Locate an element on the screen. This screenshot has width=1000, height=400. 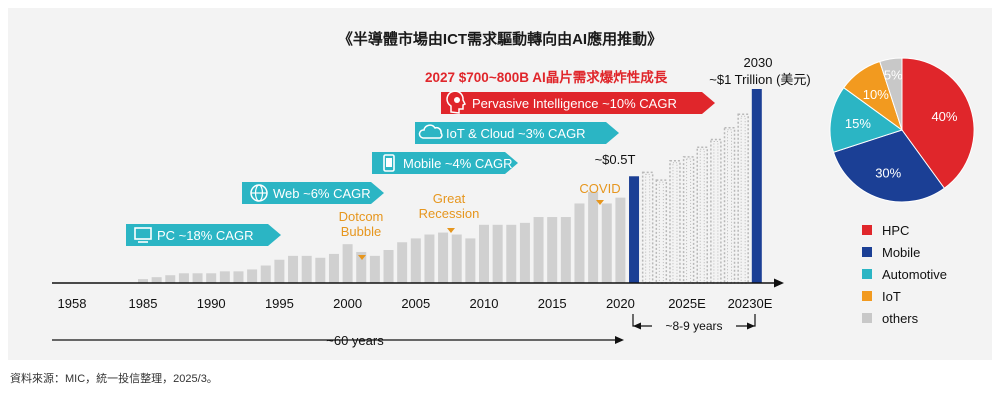
bar-1986 is located at coordinates (156, 280).